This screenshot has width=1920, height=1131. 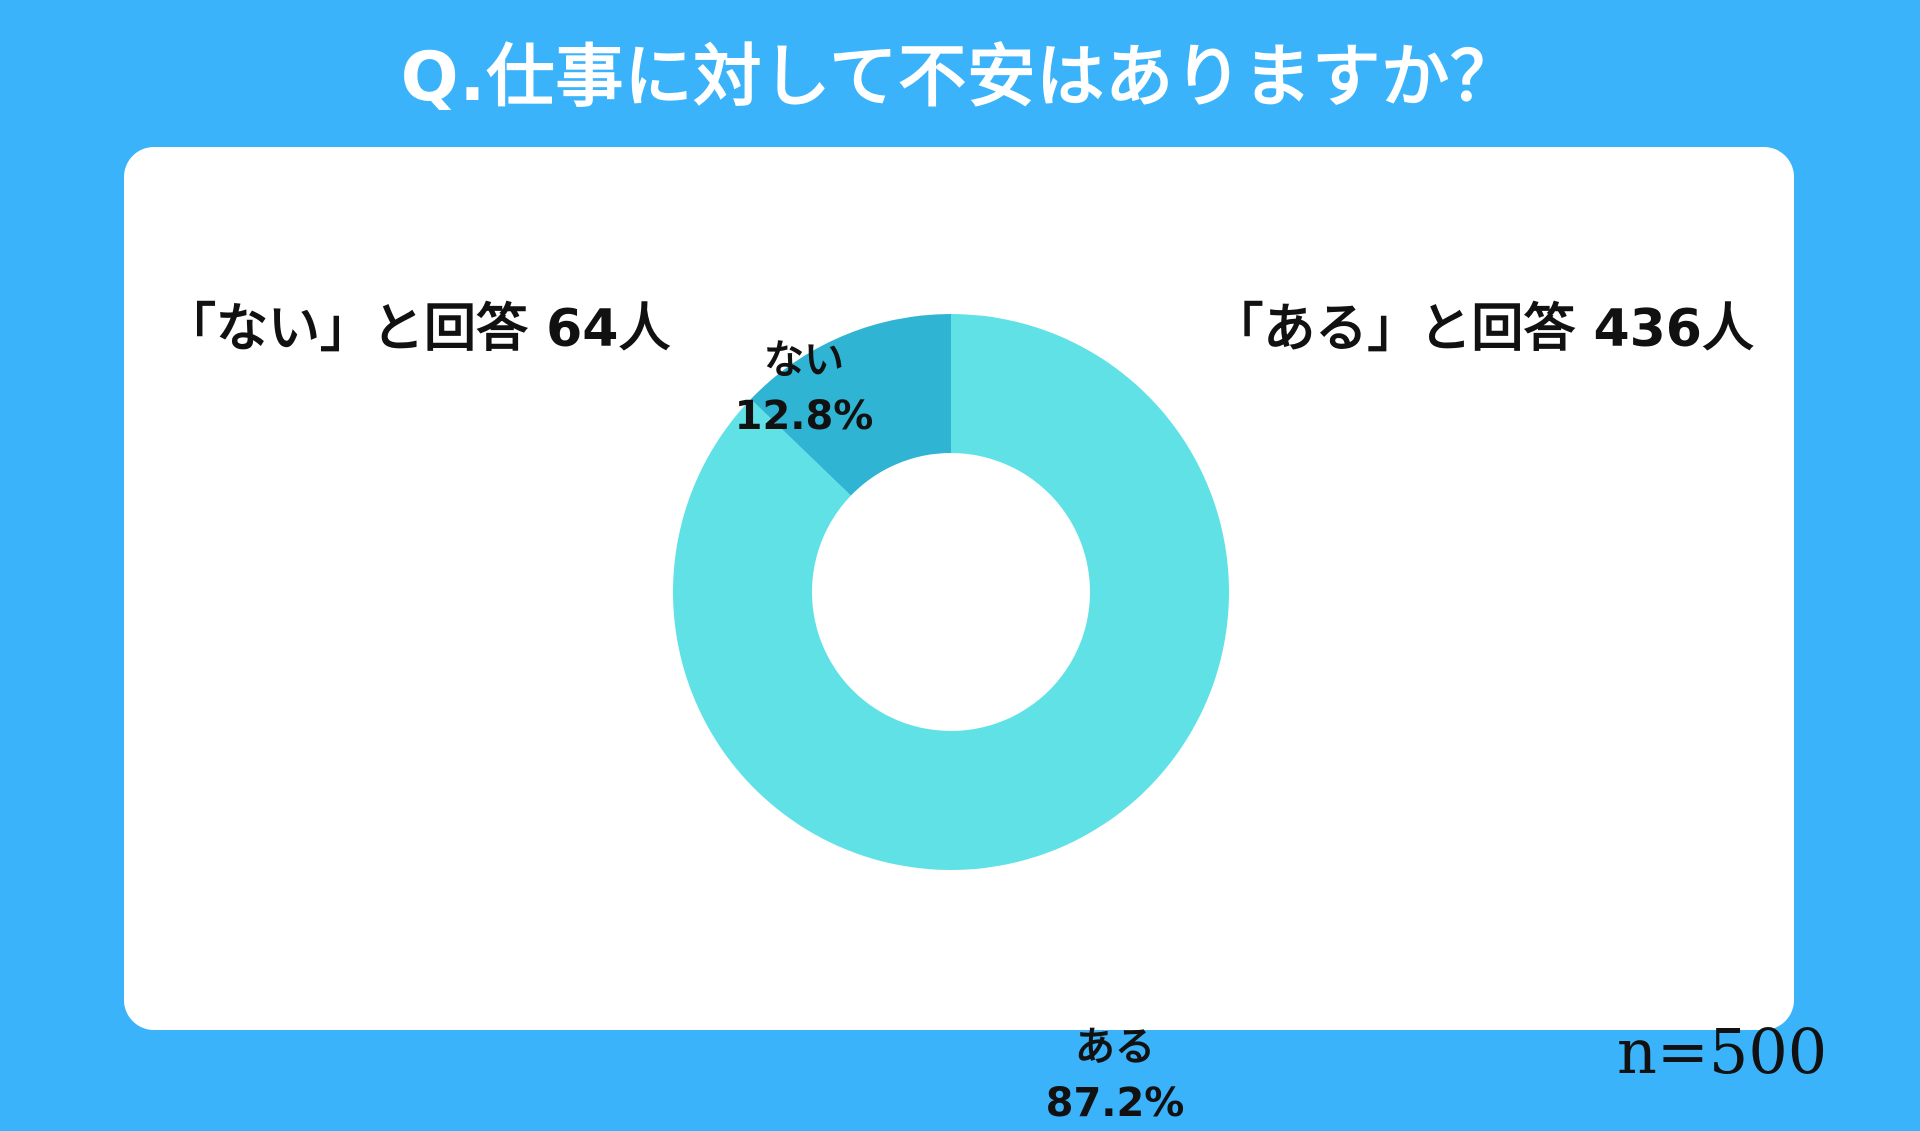 I want to click on donut-slice-no, so click(x=850, y=405).